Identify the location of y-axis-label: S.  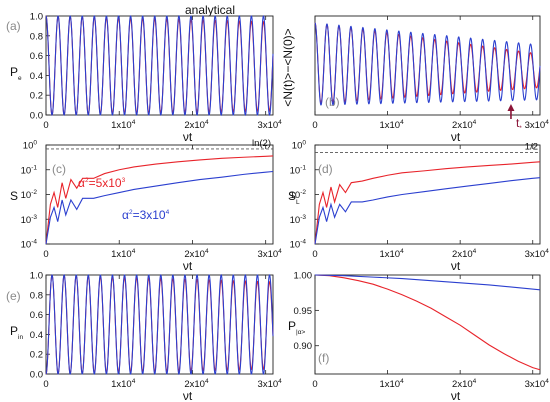
(14, 196).